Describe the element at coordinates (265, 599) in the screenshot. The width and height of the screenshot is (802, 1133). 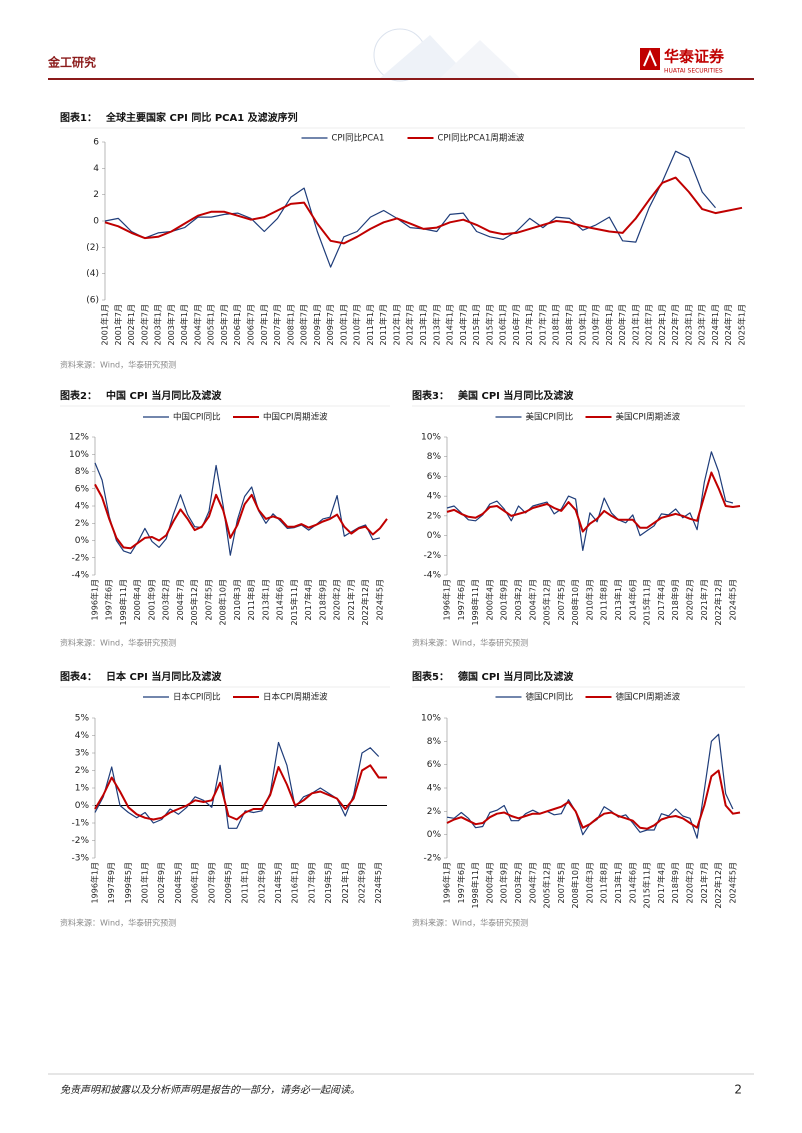
I see `x-tick-label: 2013年1月` at that location.